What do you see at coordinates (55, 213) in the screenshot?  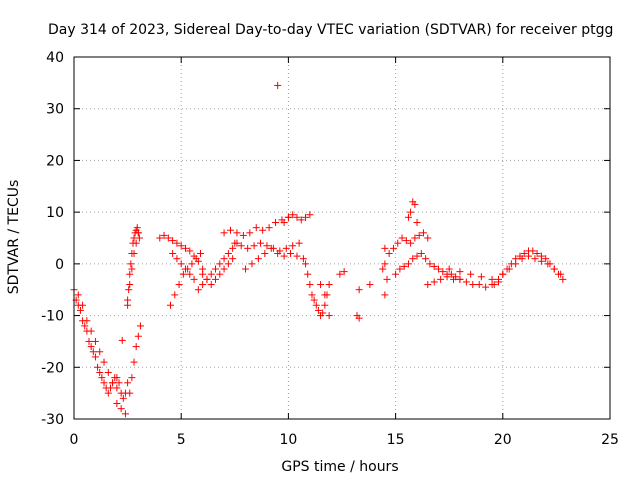 I see `y-tick-label: 10` at bounding box center [55, 213].